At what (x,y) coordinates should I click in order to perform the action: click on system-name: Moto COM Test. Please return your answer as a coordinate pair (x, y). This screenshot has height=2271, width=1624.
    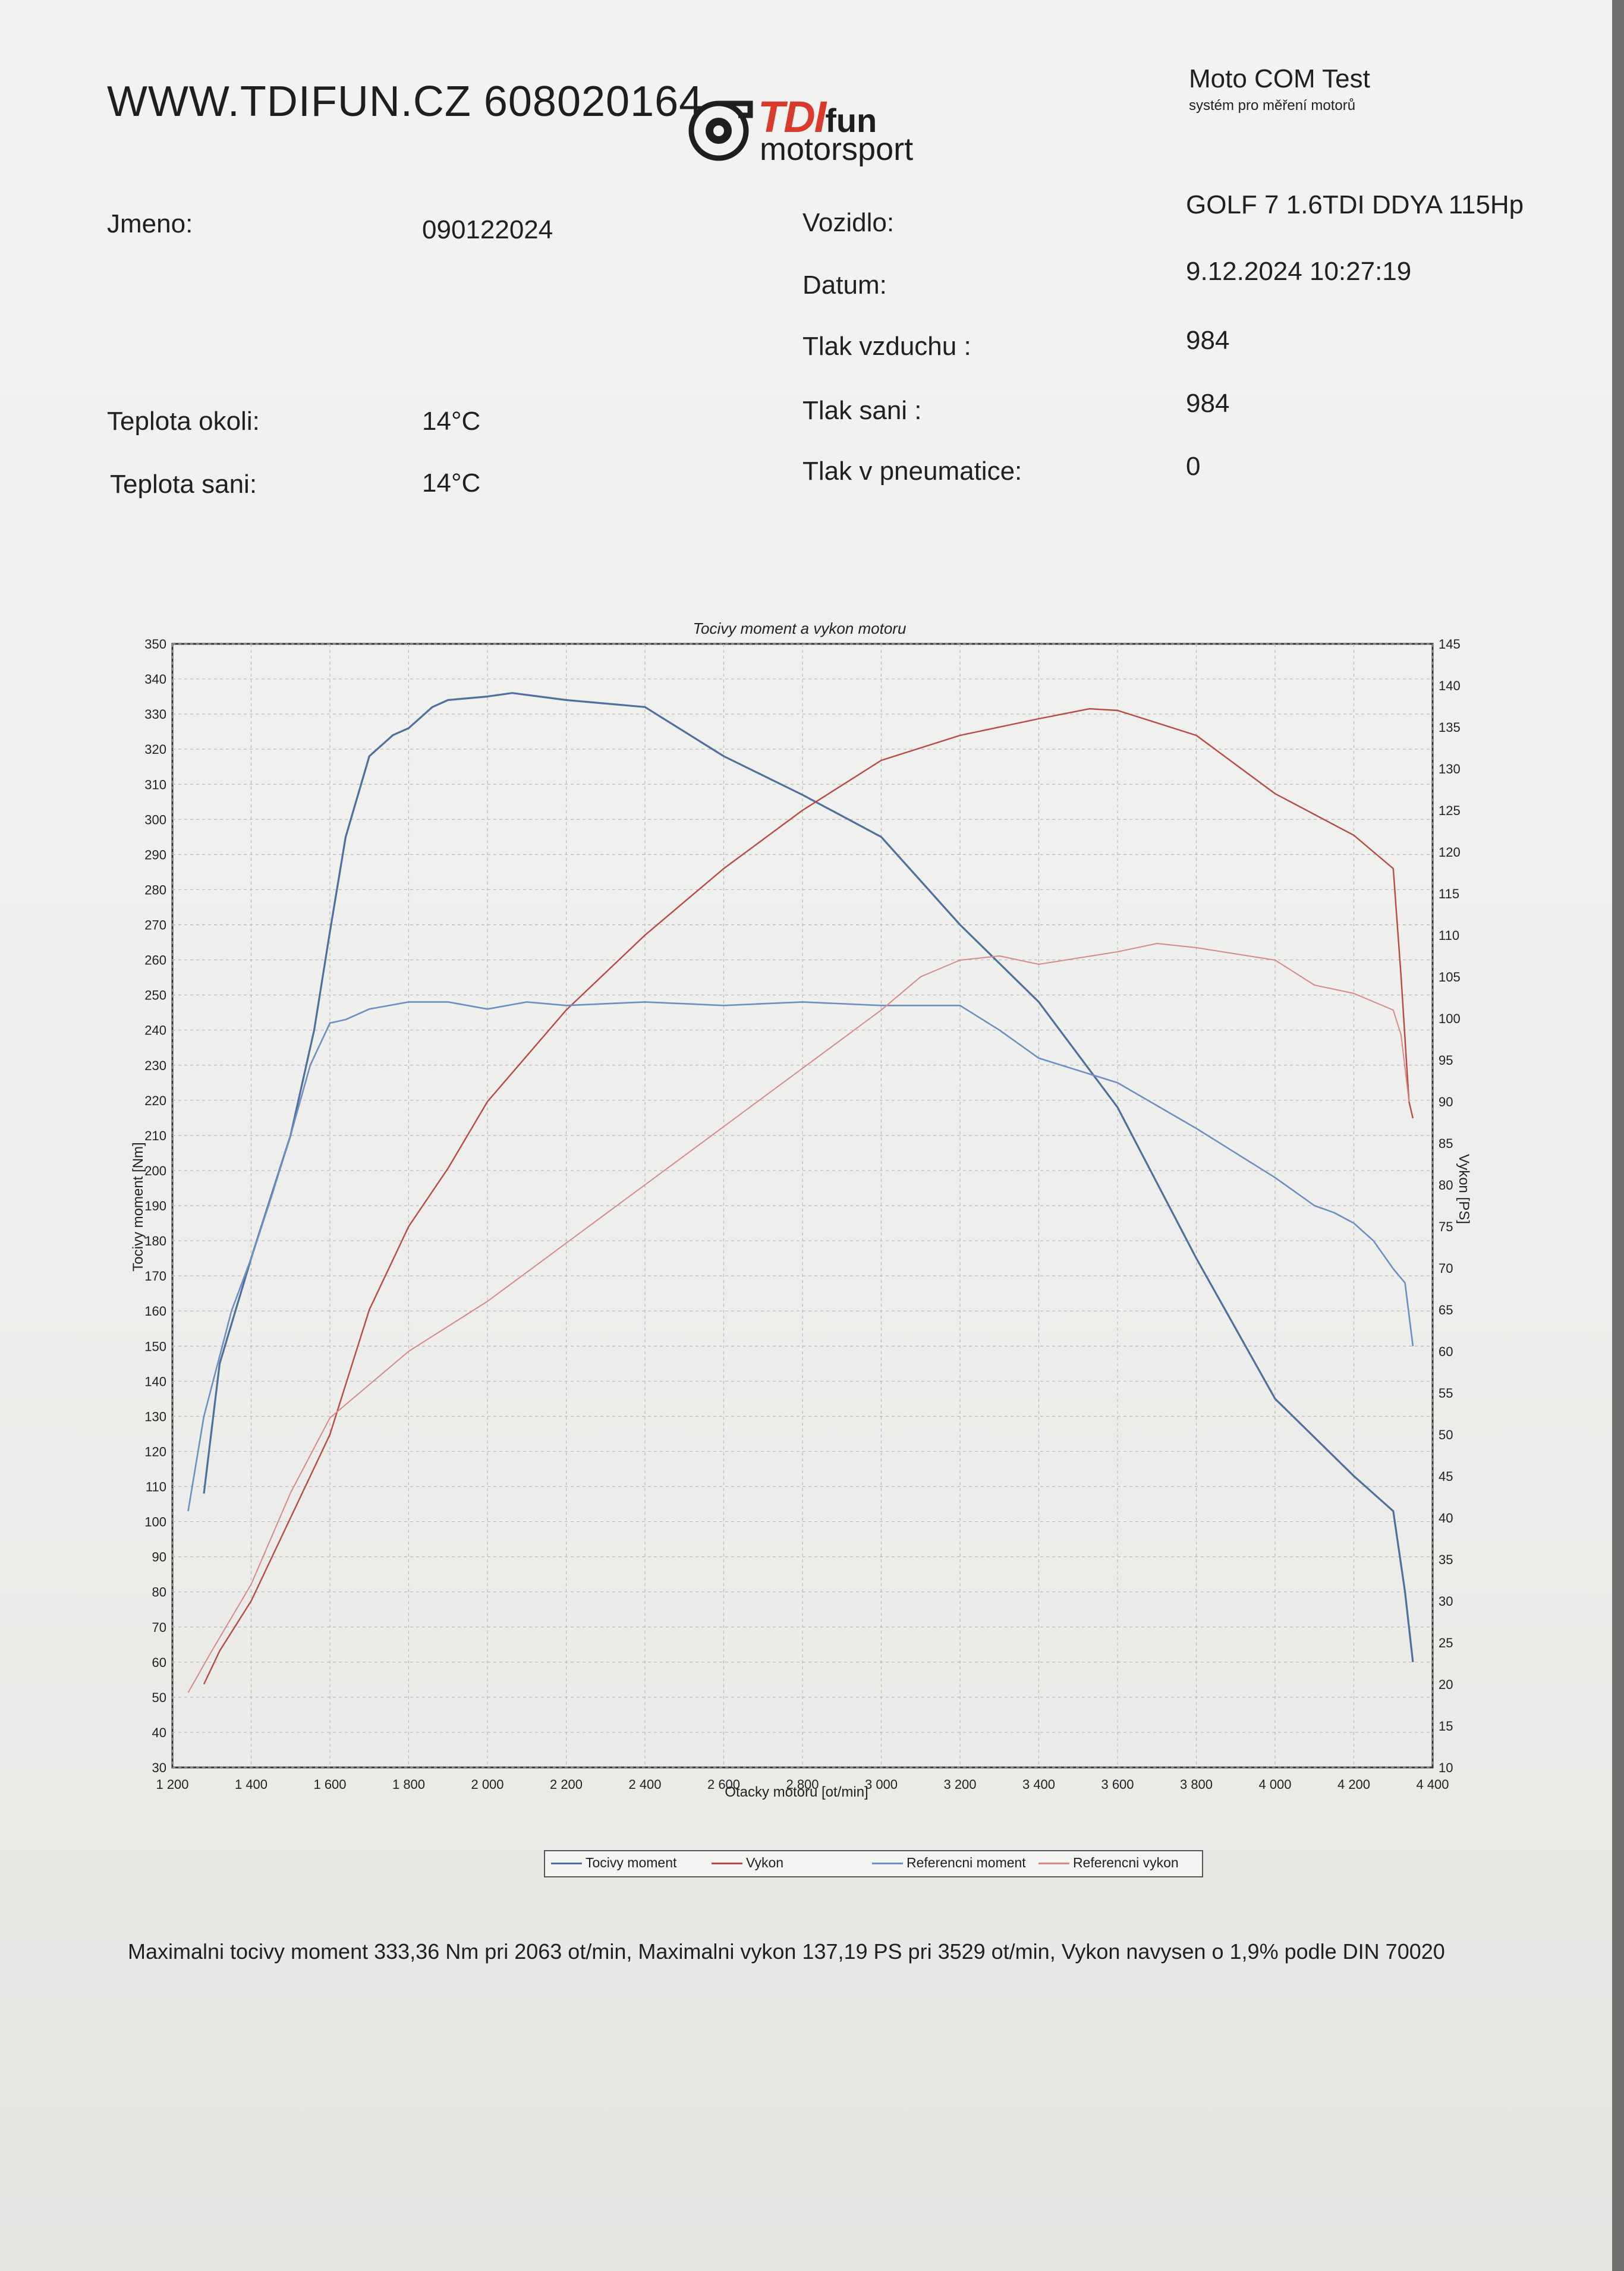
    Looking at the image, I should click on (1280, 78).